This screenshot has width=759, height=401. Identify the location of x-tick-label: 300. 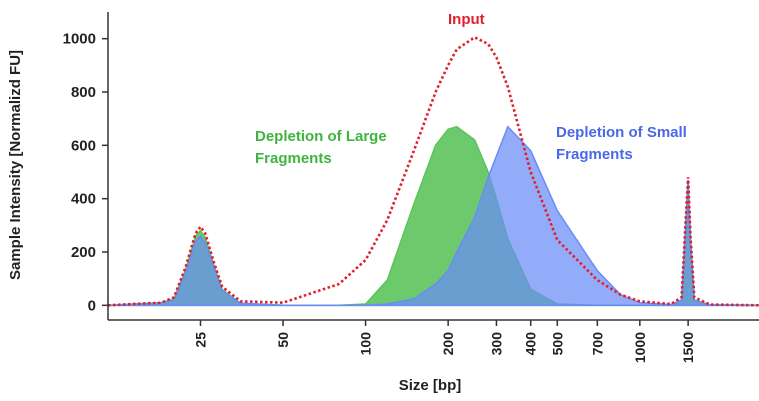
(496, 344).